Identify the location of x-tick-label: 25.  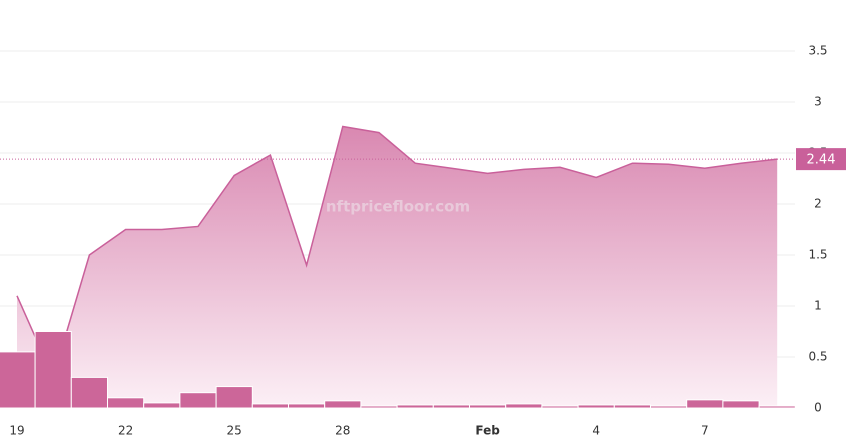
(234, 431).